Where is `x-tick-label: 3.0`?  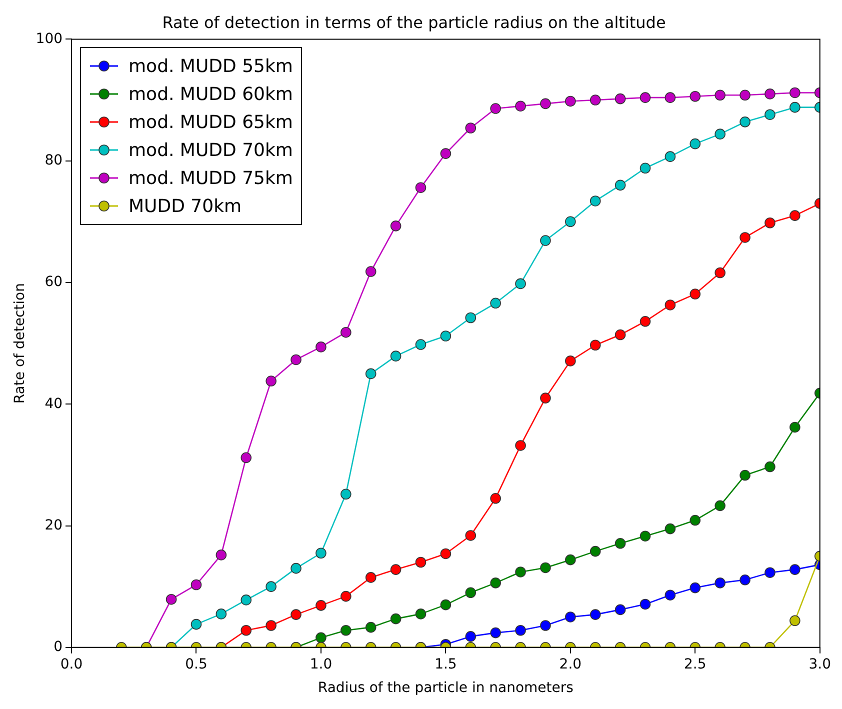 x-tick-label: 3.0 is located at coordinates (819, 664).